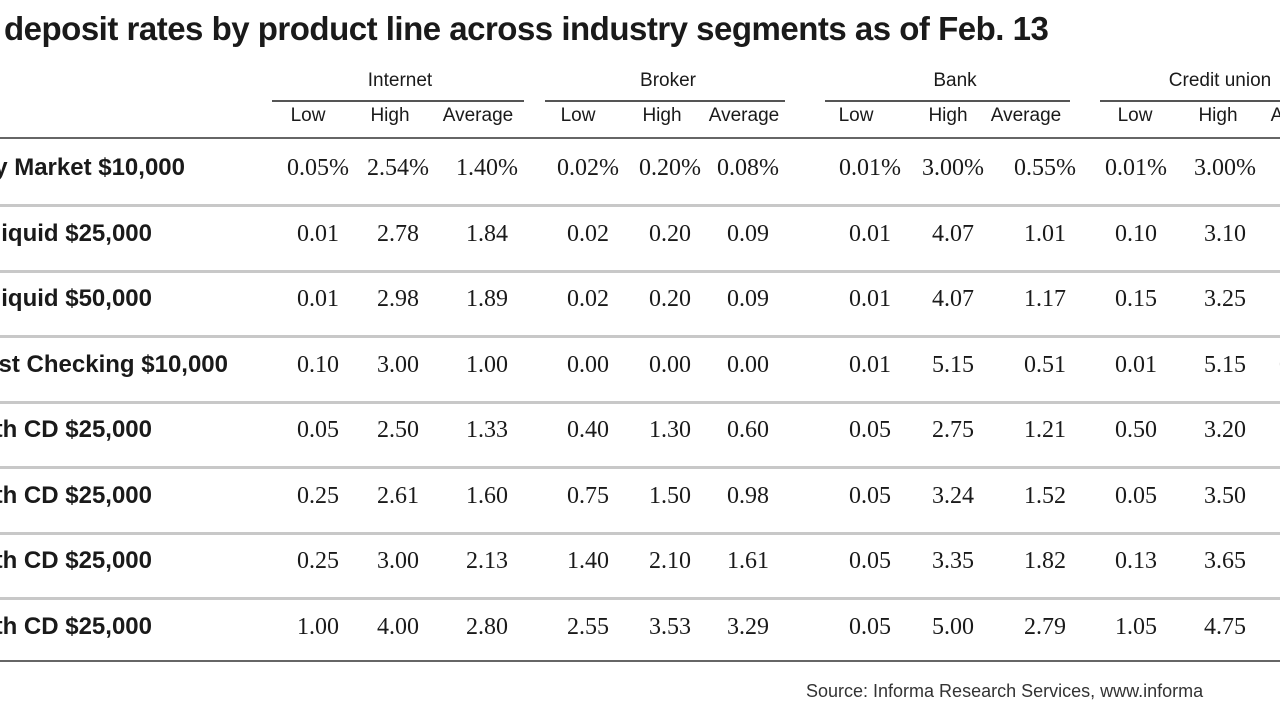 This screenshot has height=720, width=1280. What do you see at coordinates (1225, 495) in the screenshot?
I see `table-cell: 3.50` at bounding box center [1225, 495].